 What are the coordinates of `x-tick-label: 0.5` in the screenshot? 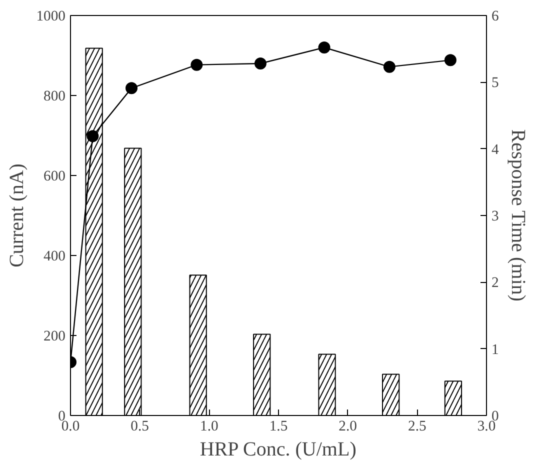 It's located at (139, 426).